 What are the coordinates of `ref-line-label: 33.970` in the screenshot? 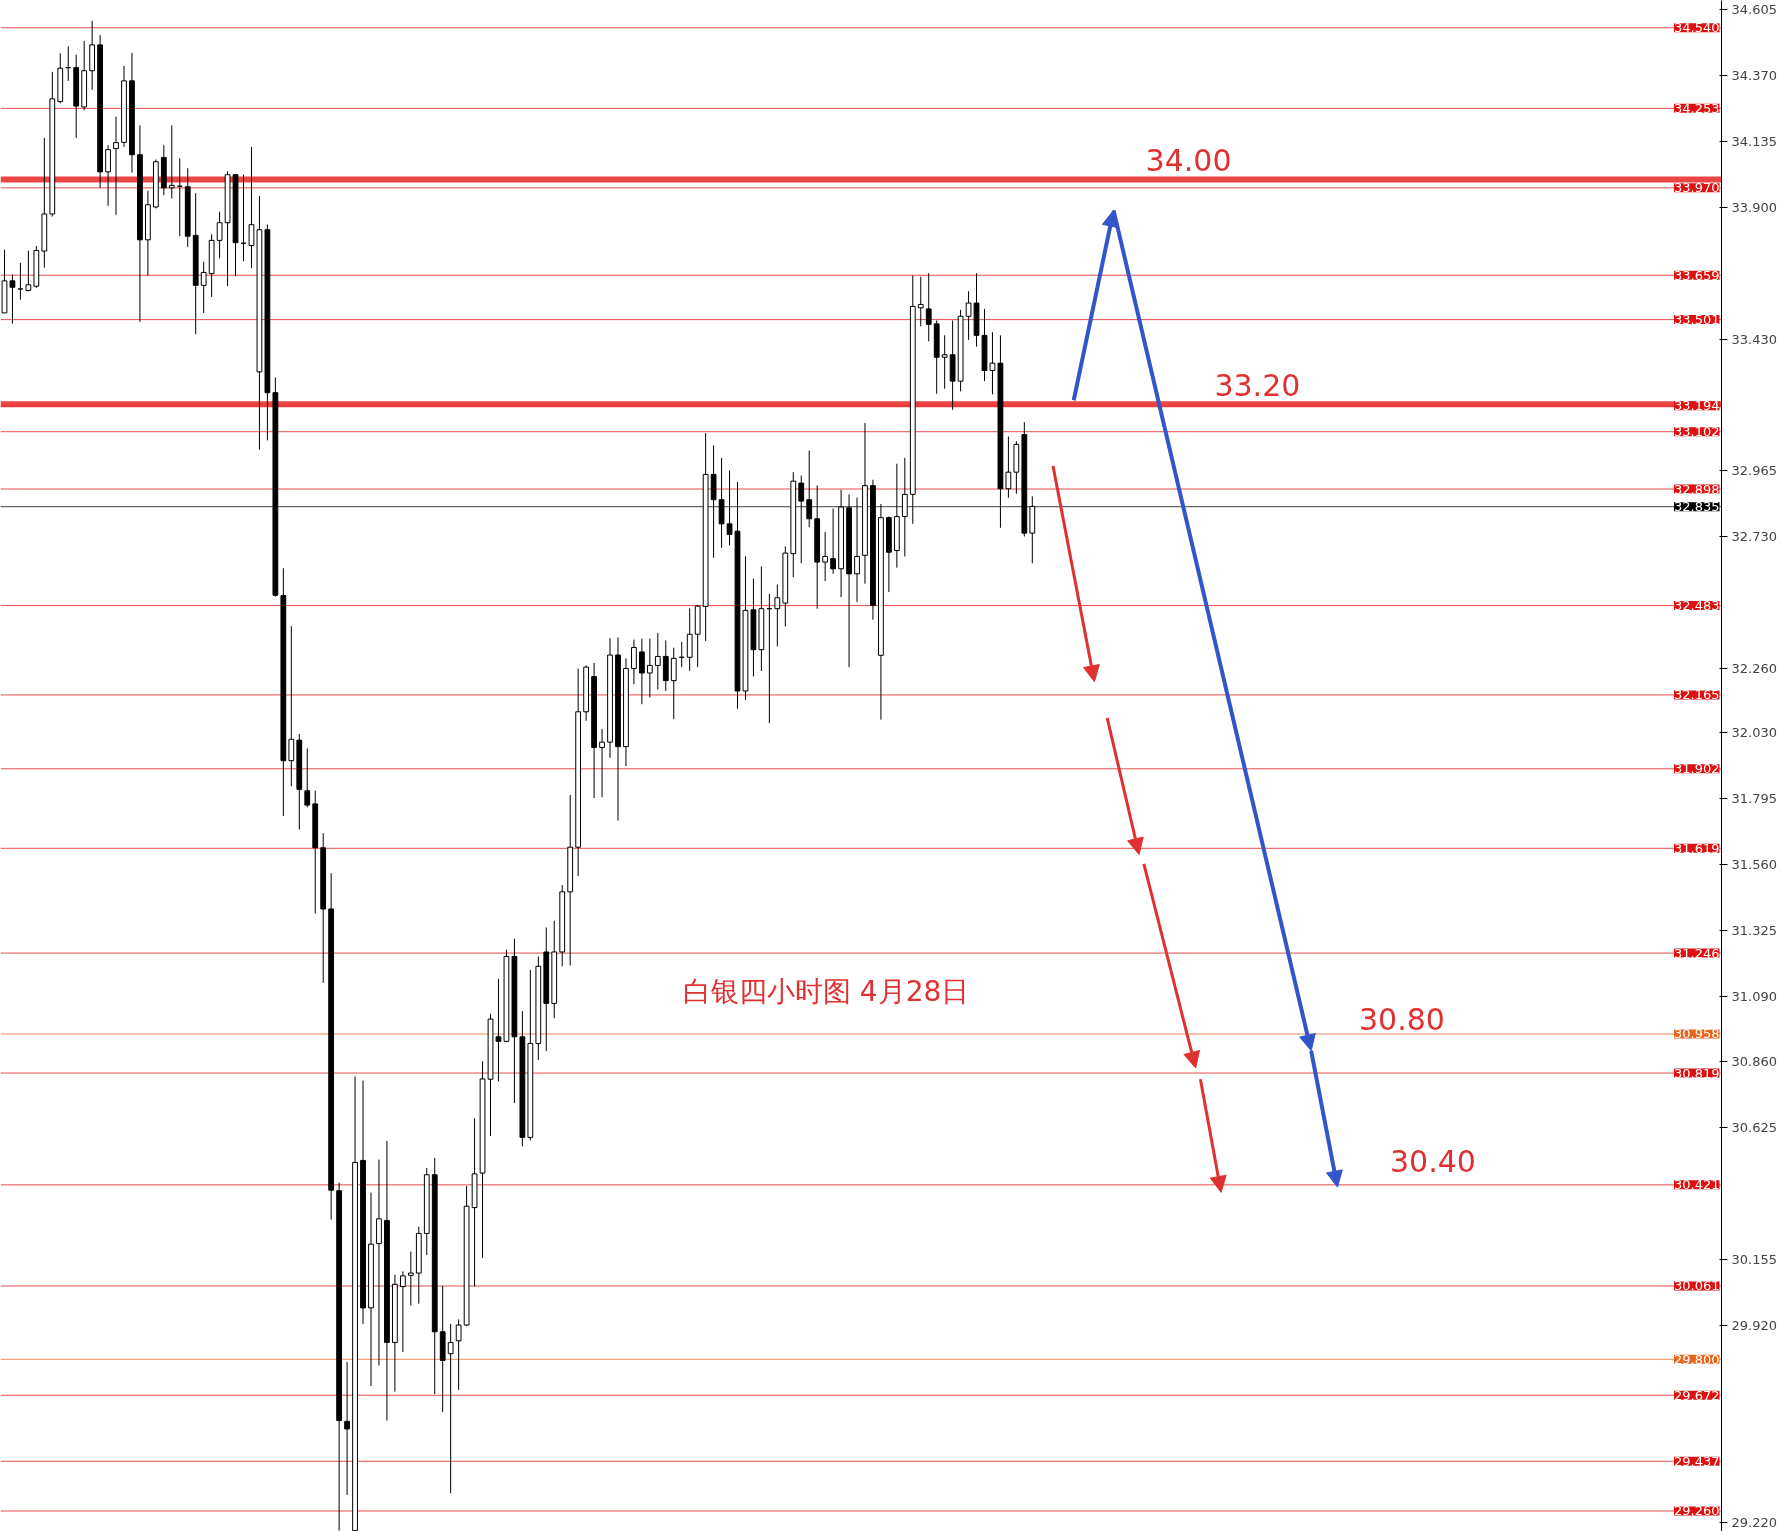 It's located at (1697, 188).